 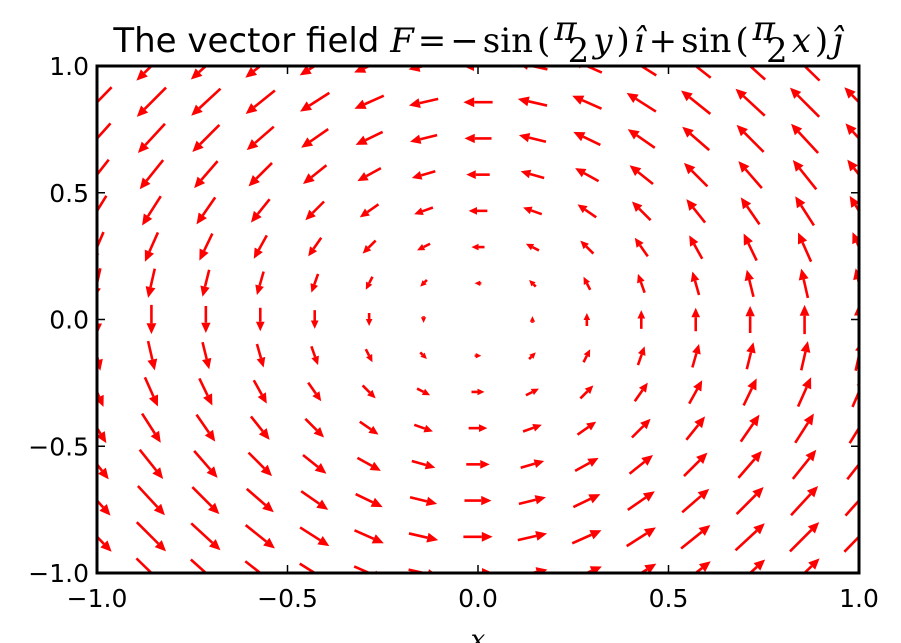 I want to click on title-sin-1: sin, so click(x=508, y=41).